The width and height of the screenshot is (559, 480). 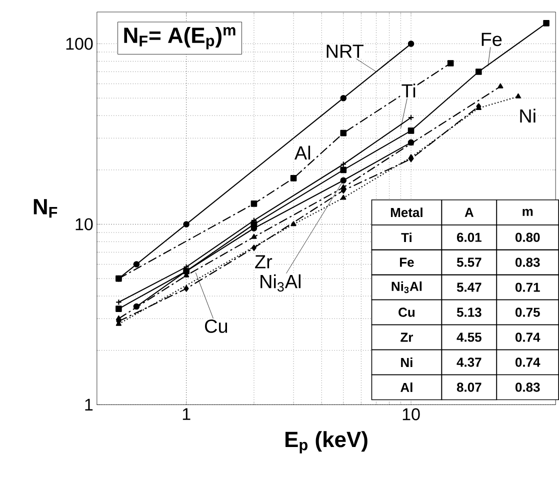 What do you see at coordinates (469, 287) in the screenshot?
I see `annotation: 5.47` at bounding box center [469, 287].